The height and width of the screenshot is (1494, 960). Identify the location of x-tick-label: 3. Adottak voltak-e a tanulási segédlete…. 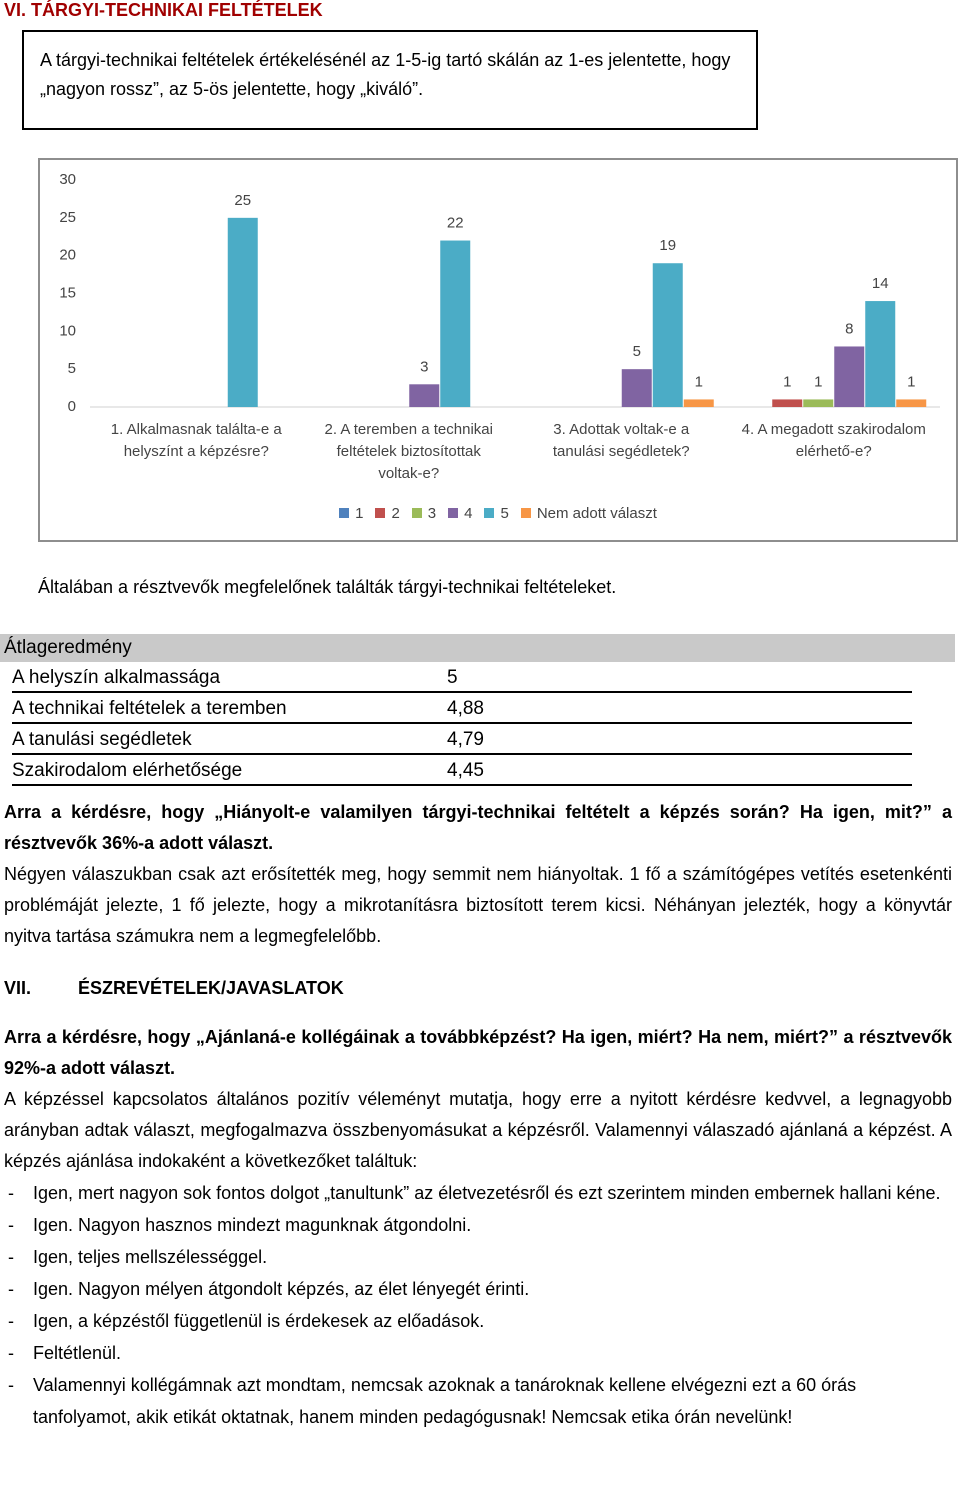
(621, 440).